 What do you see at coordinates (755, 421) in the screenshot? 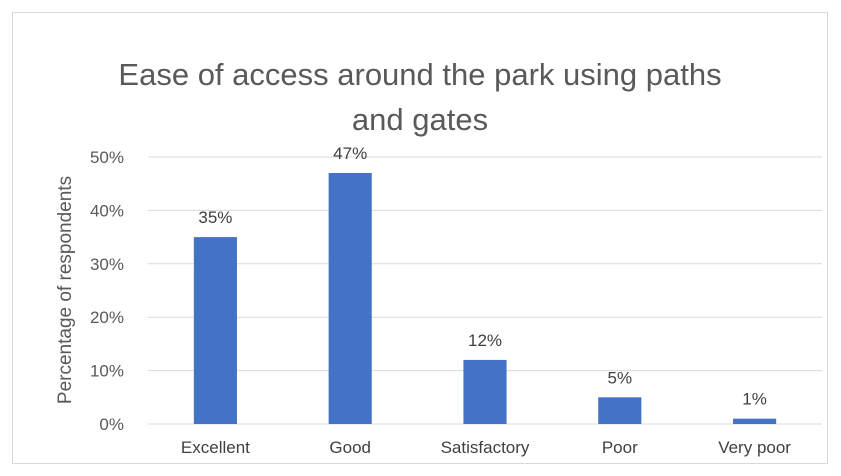
I see `bar-very-poor` at bounding box center [755, 421].